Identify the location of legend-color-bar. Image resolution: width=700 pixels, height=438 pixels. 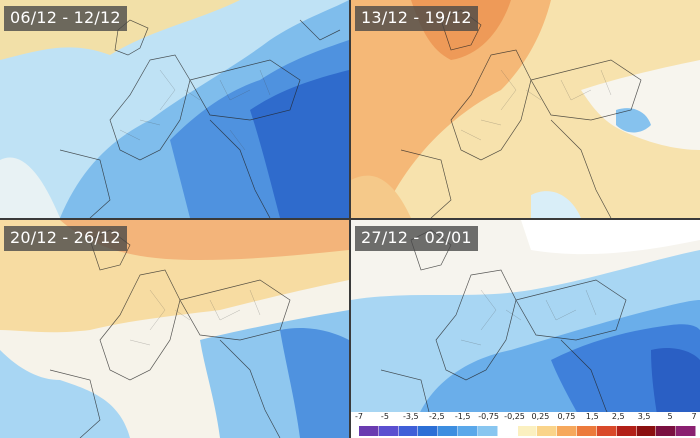
(528, 431).